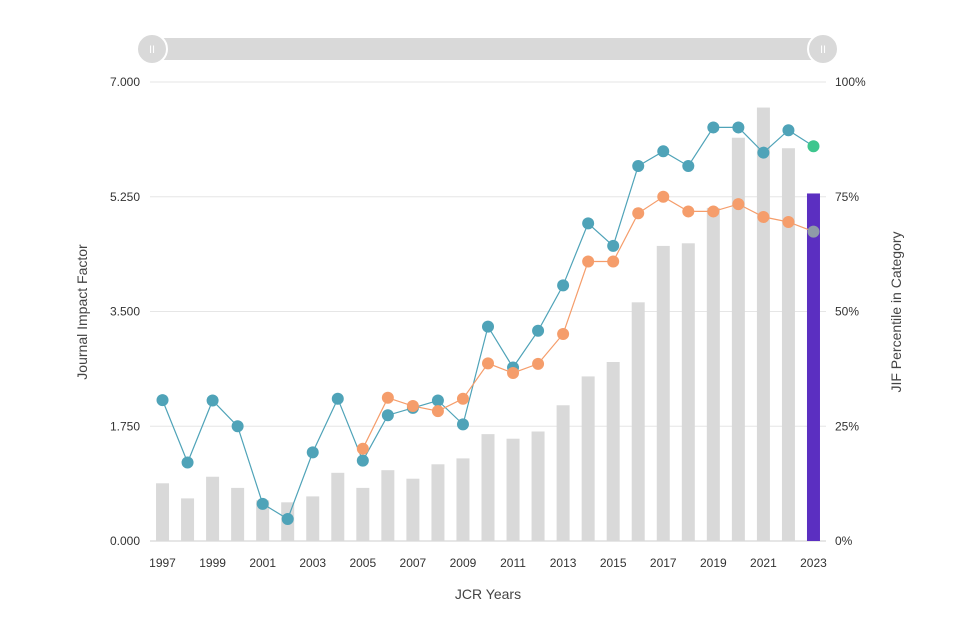 This screenshot has width=959, height=630. Describe the element at coordinates (413, 563) in the screenshot. I see `x-tick-label: 2007` at that location.